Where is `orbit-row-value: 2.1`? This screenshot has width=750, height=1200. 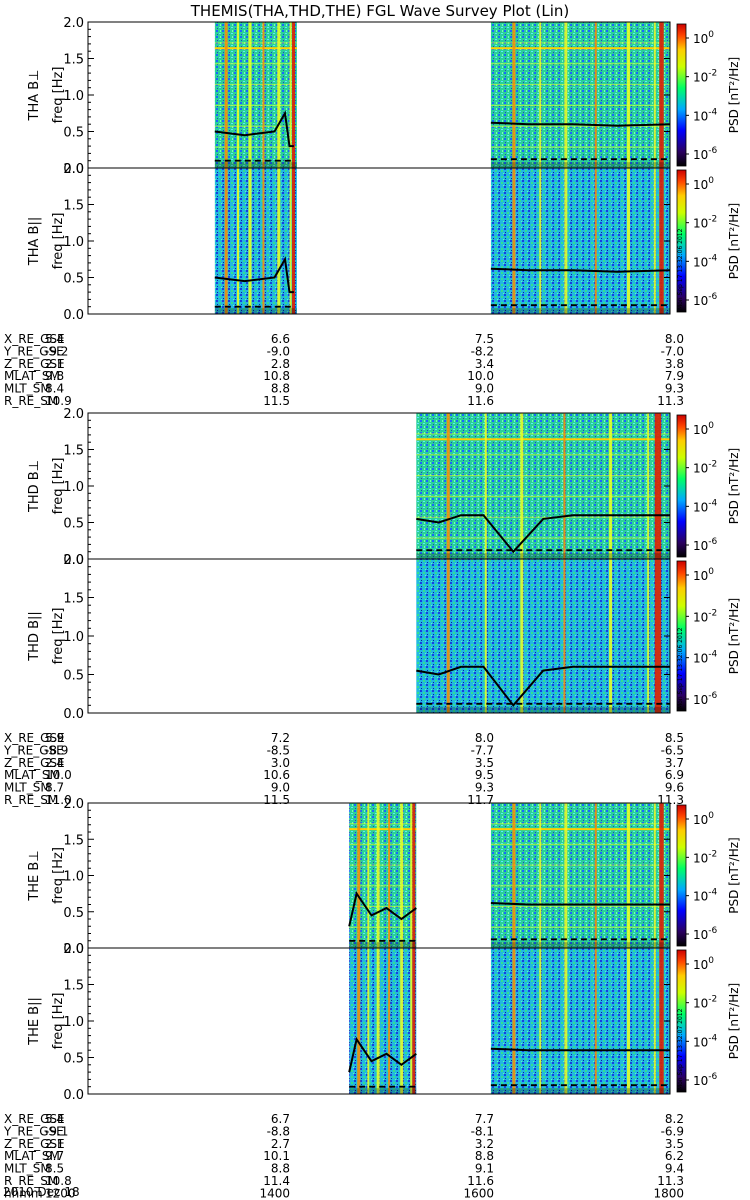
orbit-row-value: 2.1 is located at coordinates (54, 1144).